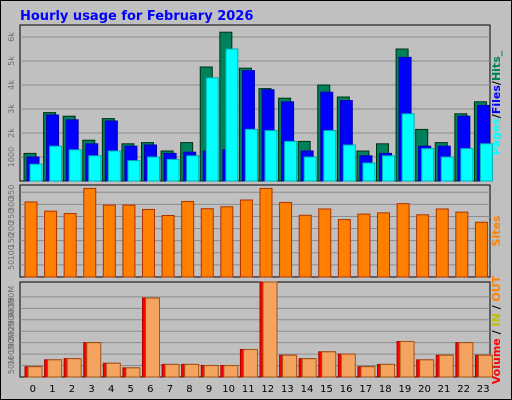 The height and width of the screenshot is (400, 512). What do you see at coordinates (11, 265) in the screenshot?
I see `sites-panel-tick-label: 50` at bounding box center [11, 265].